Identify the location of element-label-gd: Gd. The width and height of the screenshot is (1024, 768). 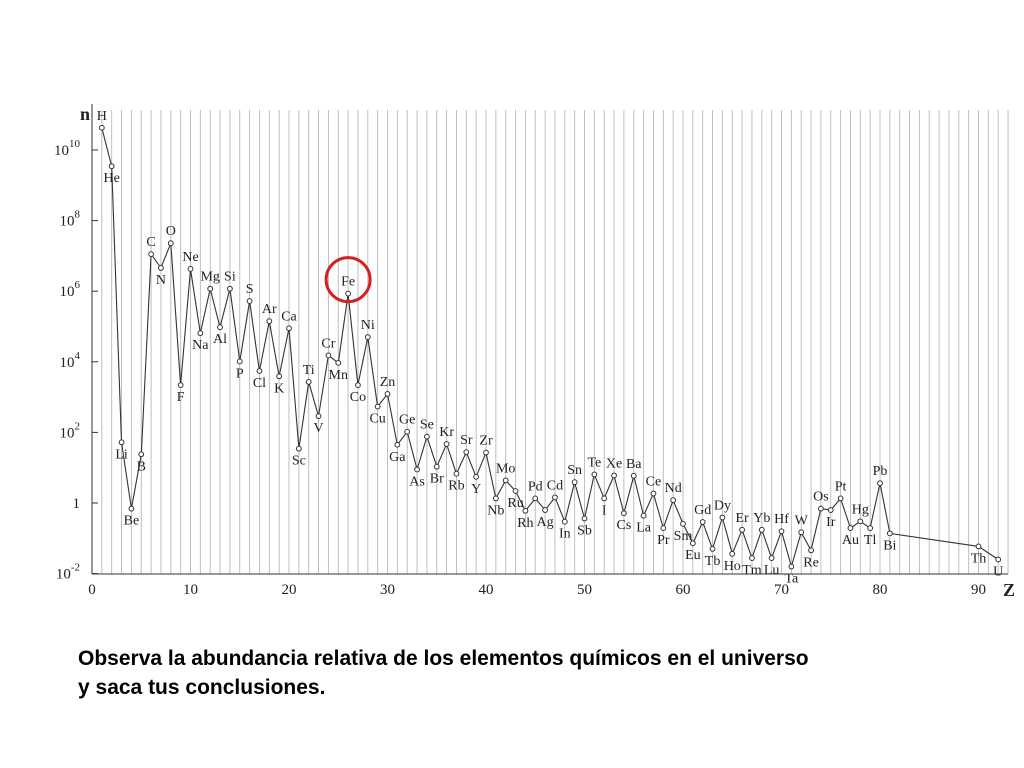
(702, 510).